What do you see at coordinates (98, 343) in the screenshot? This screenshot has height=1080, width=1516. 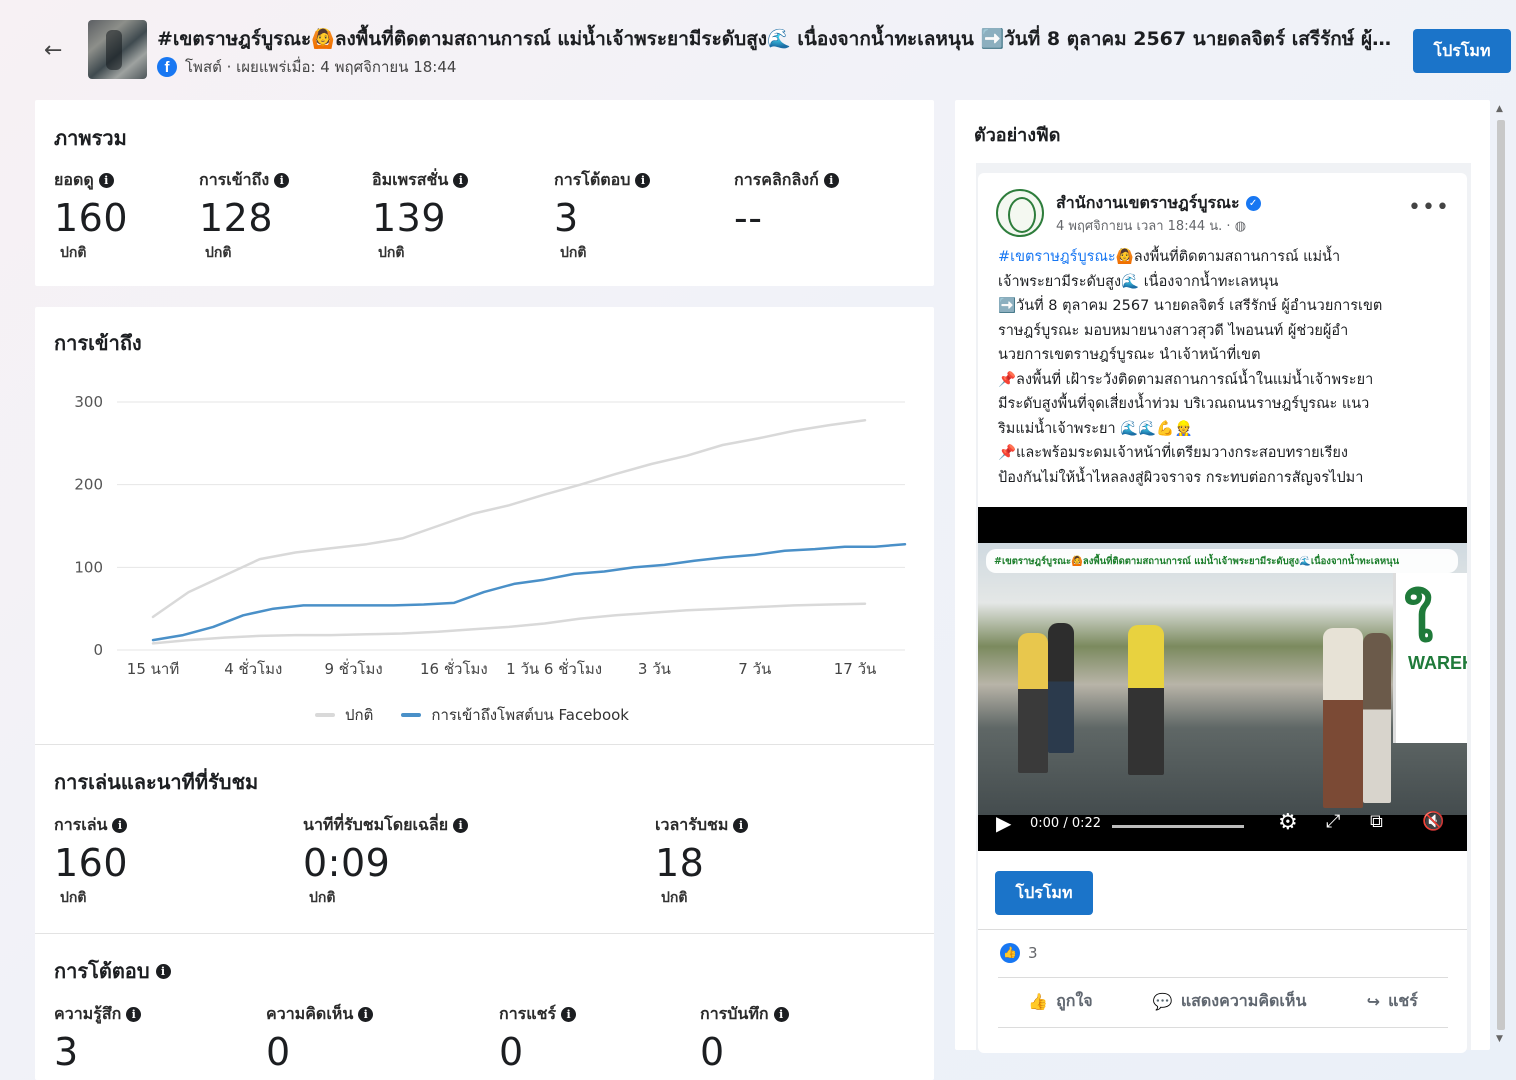 I see `reach-title: การเข้าถึง` at bounding box center [98, 343].